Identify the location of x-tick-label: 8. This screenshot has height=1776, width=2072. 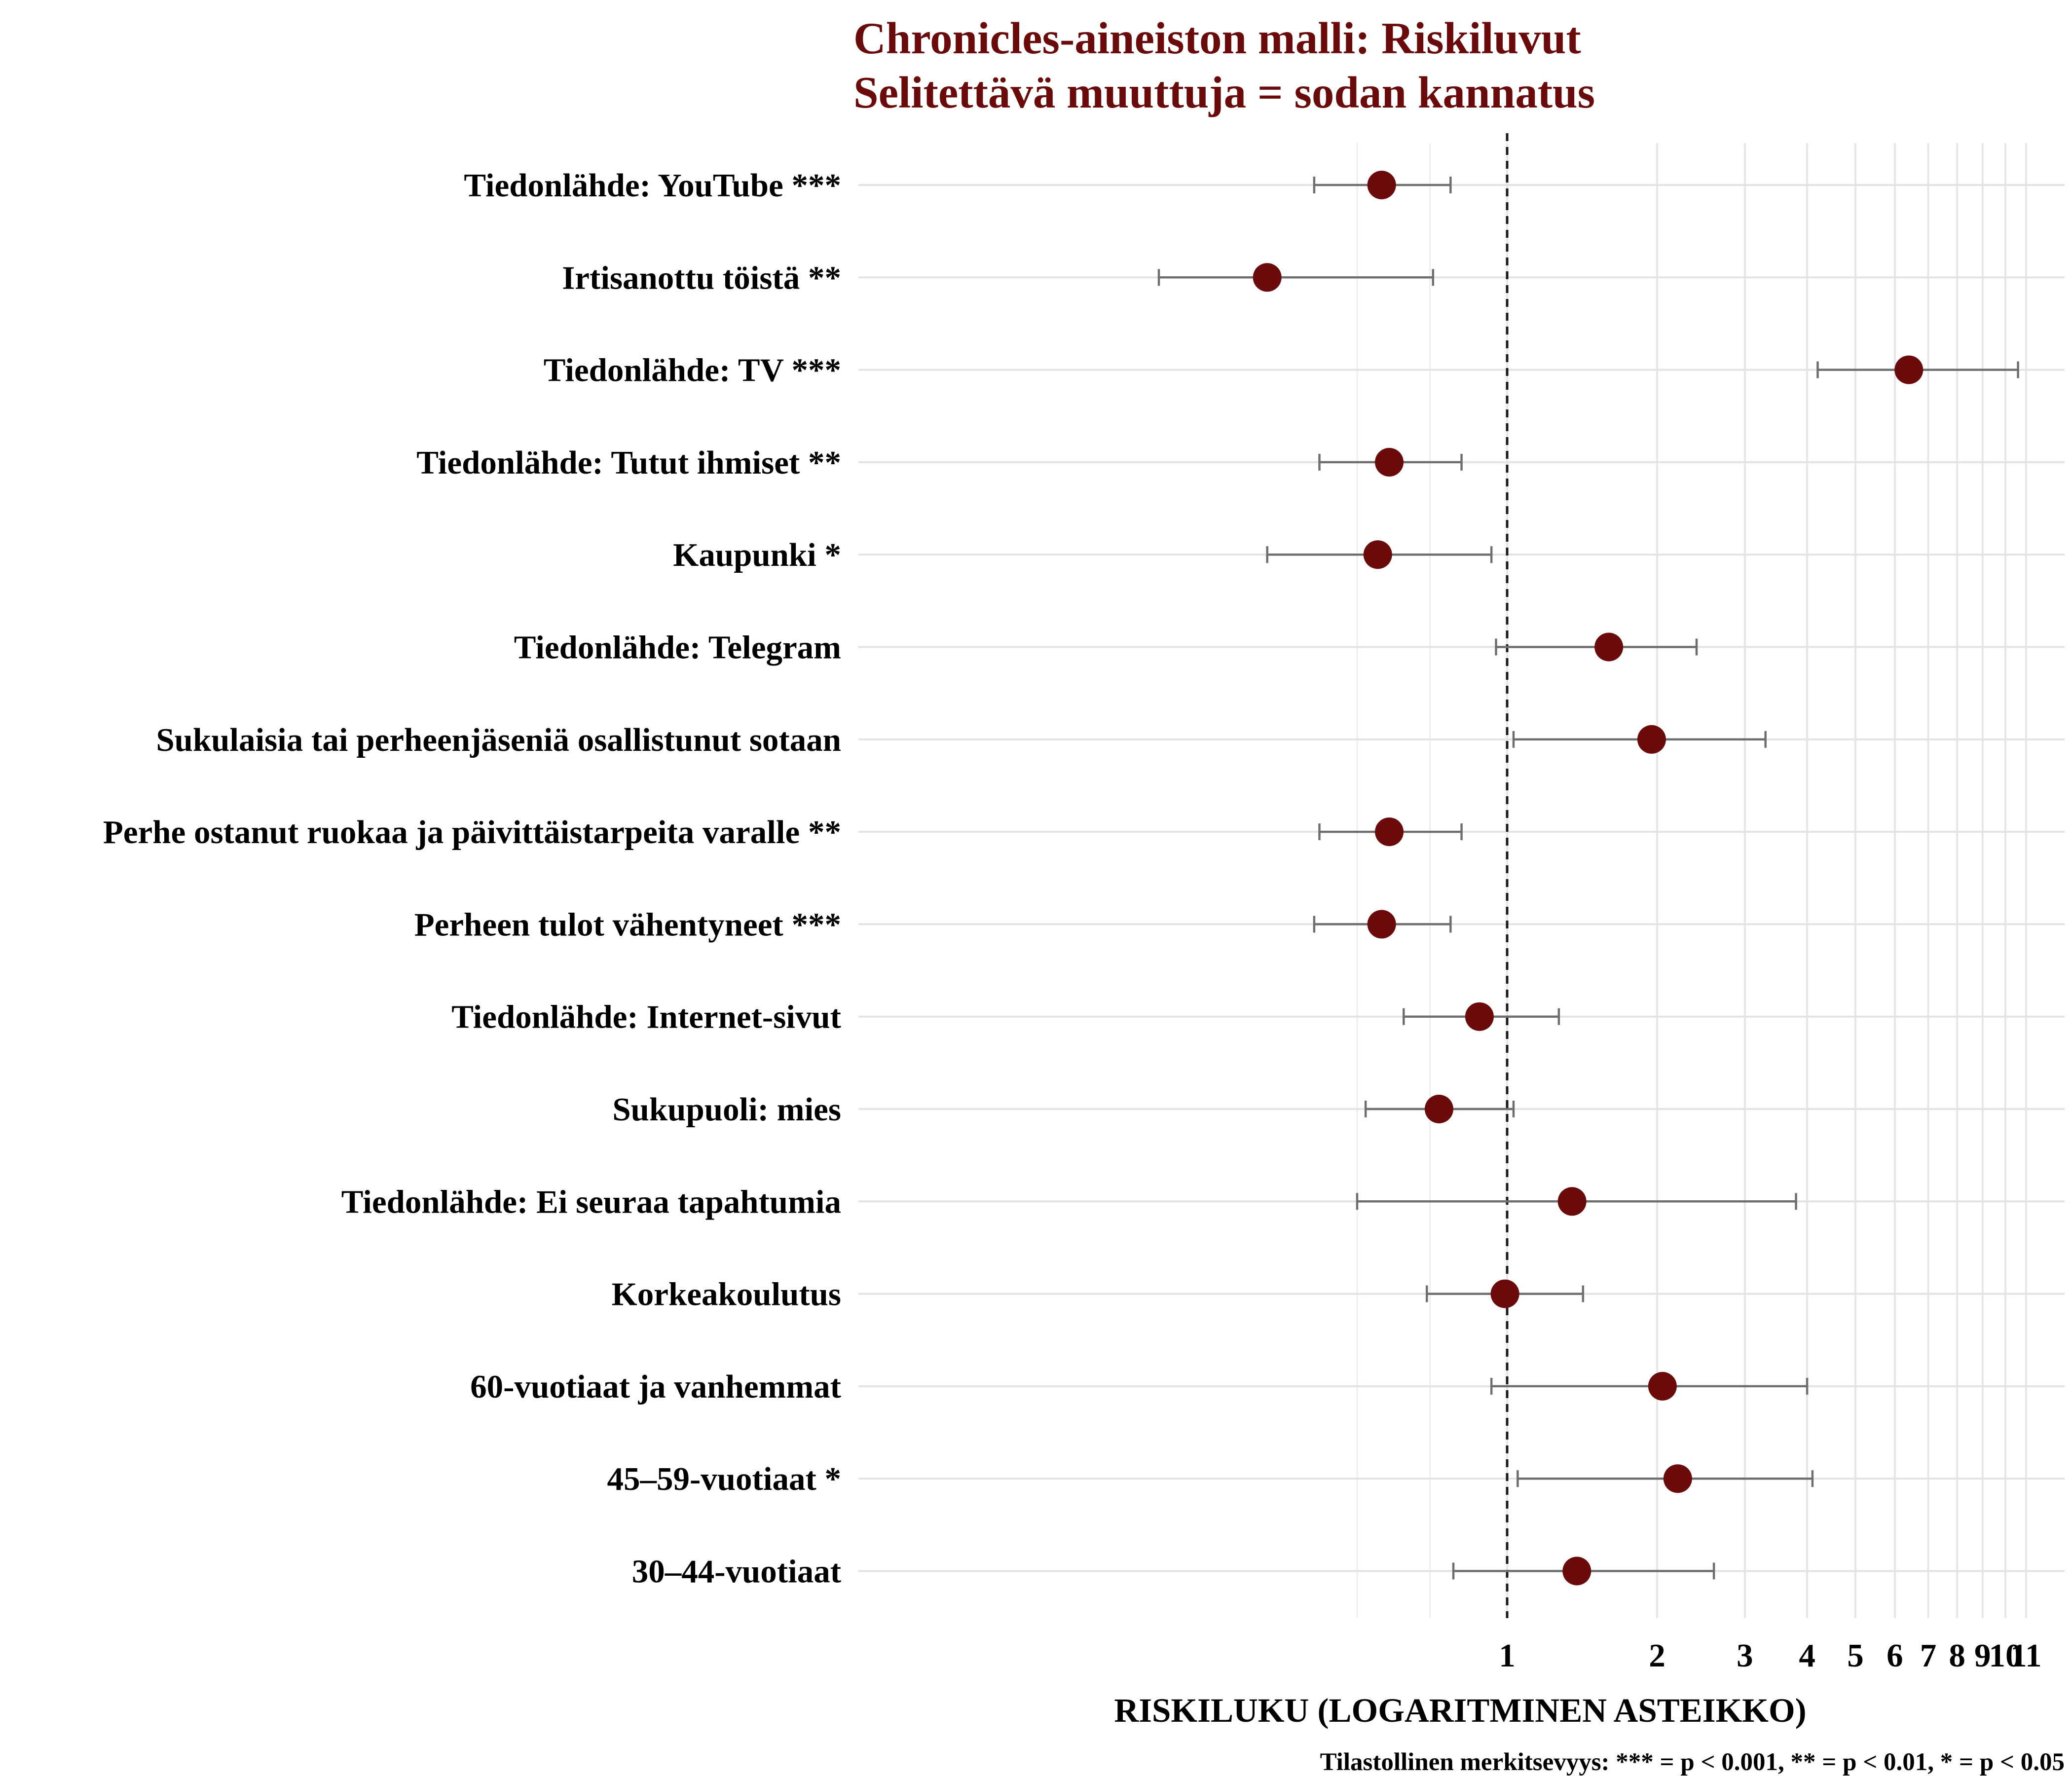
(1957, 1655).